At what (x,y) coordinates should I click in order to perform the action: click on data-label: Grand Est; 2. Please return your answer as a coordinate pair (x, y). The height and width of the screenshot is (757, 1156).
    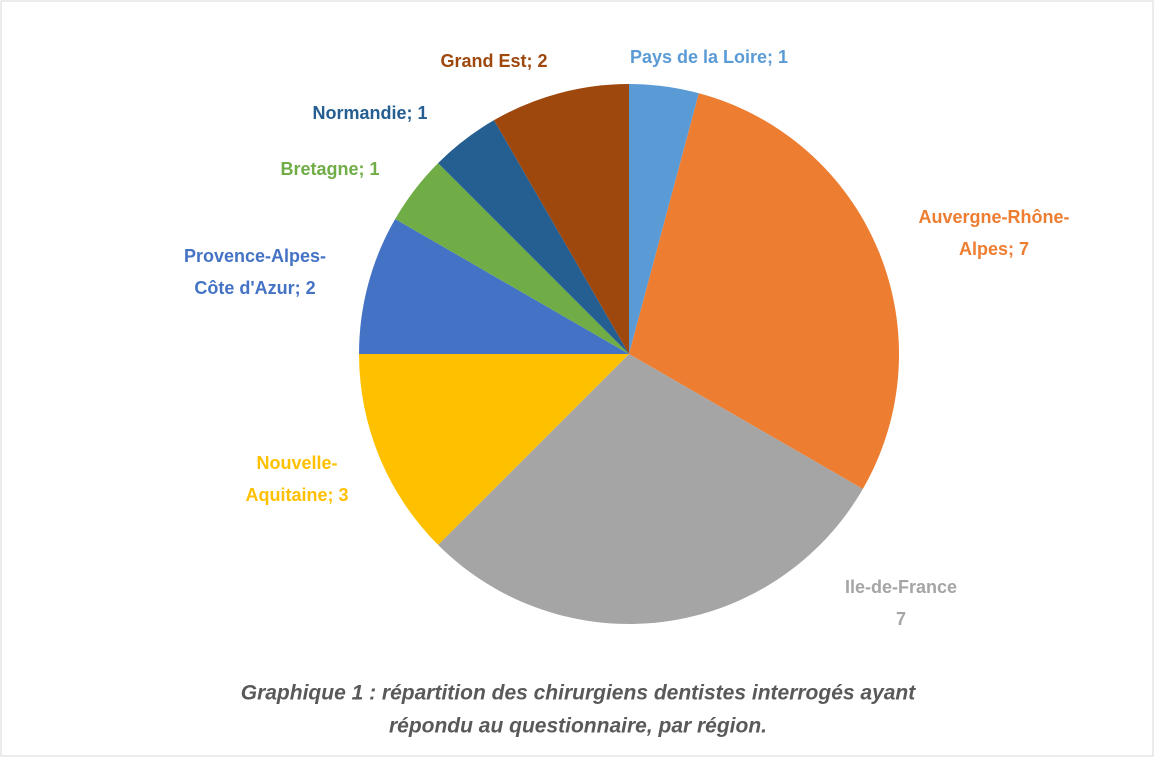
    Looking at the image, I should click on (493, 61).